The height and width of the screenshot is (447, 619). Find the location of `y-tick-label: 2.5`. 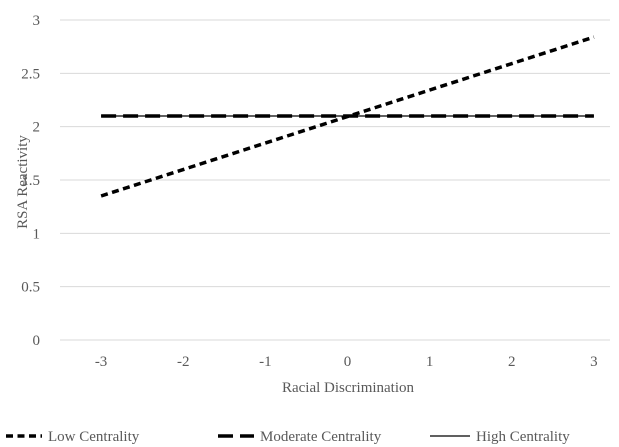

y-tick-label: 2.5 is located at coordinates (30, 74).